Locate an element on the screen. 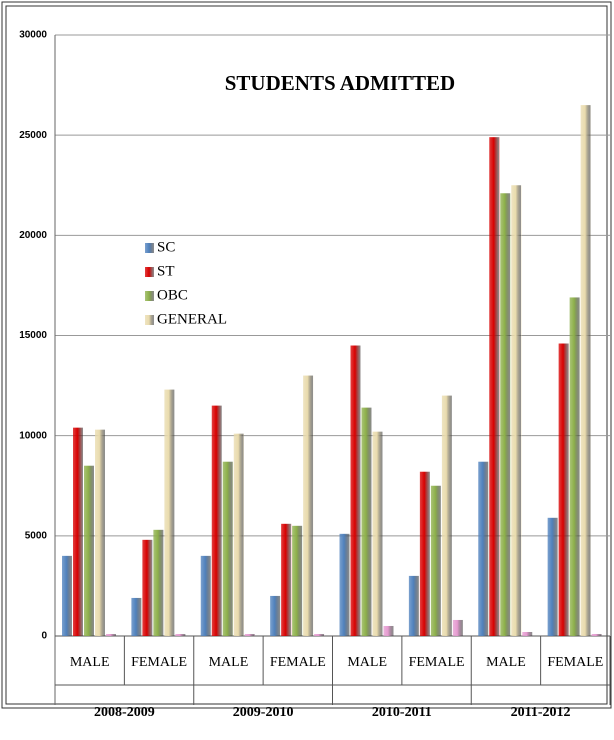  y-tick-label: 10000 is located at coordinates (33, 435).